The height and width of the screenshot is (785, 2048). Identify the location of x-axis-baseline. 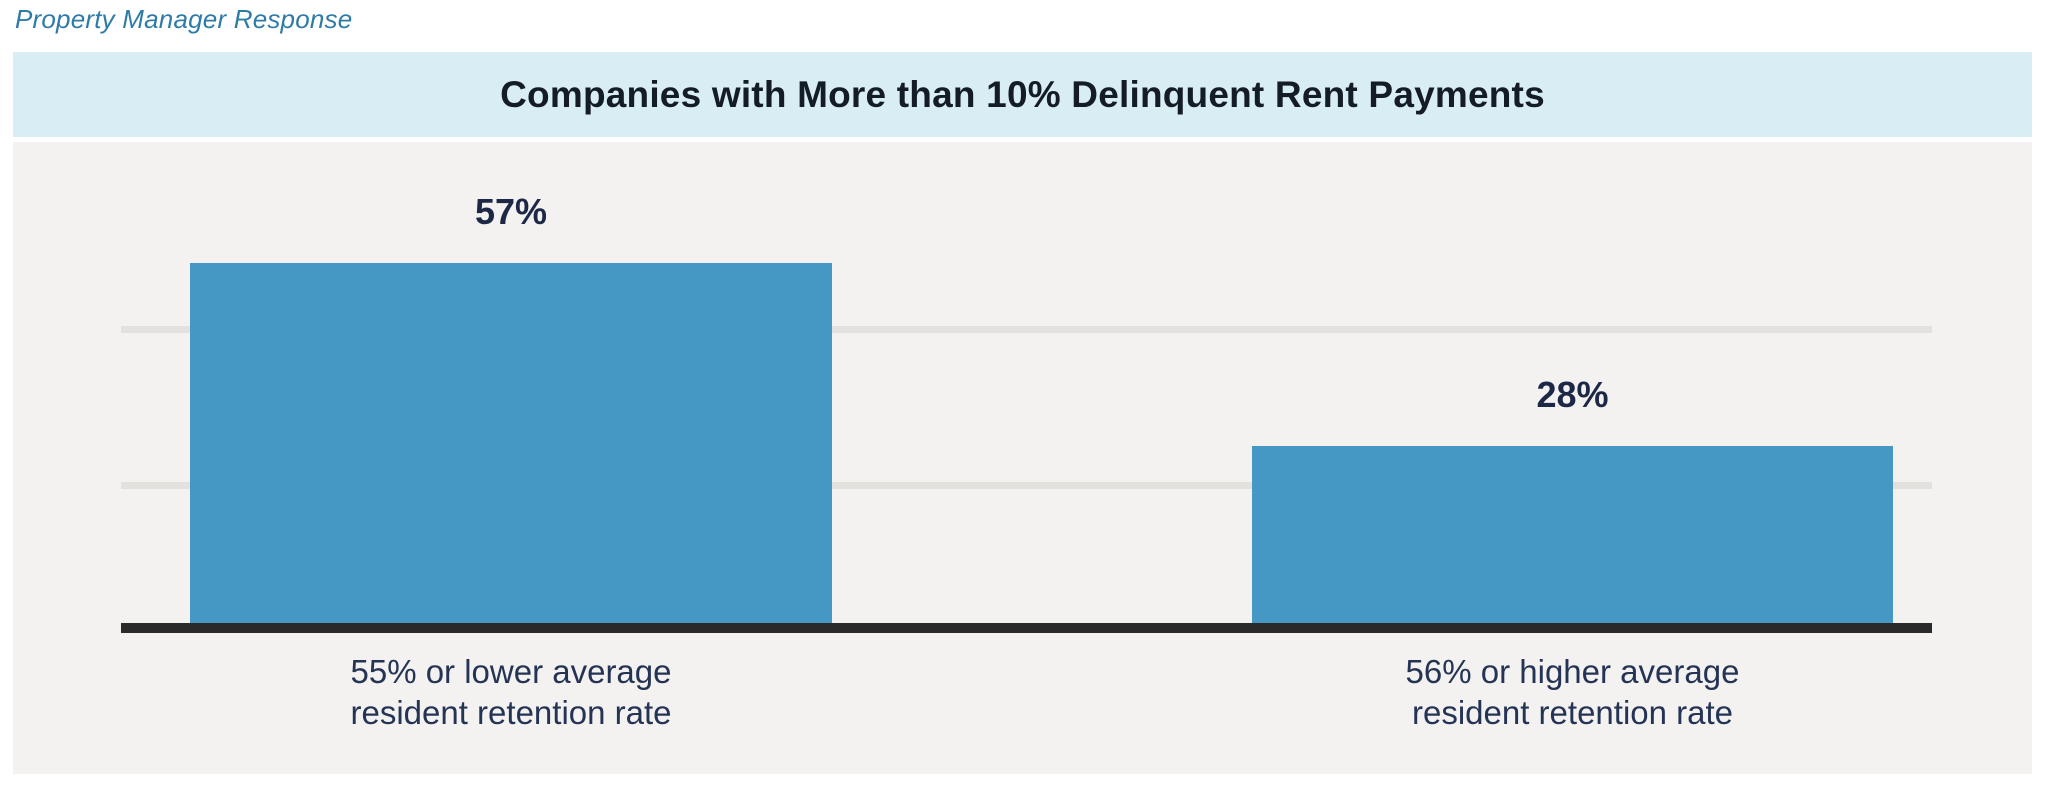
(1026, 628).